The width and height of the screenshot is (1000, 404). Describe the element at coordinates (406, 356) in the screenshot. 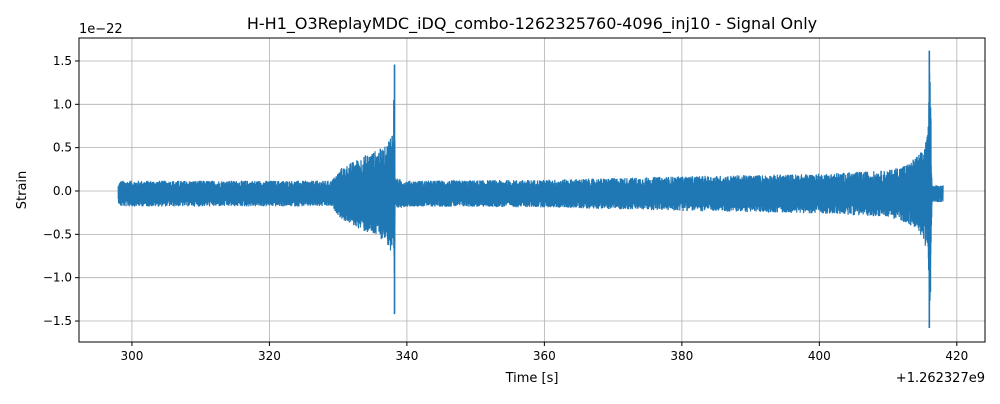

I see `x-tick-label: 340` at that location.